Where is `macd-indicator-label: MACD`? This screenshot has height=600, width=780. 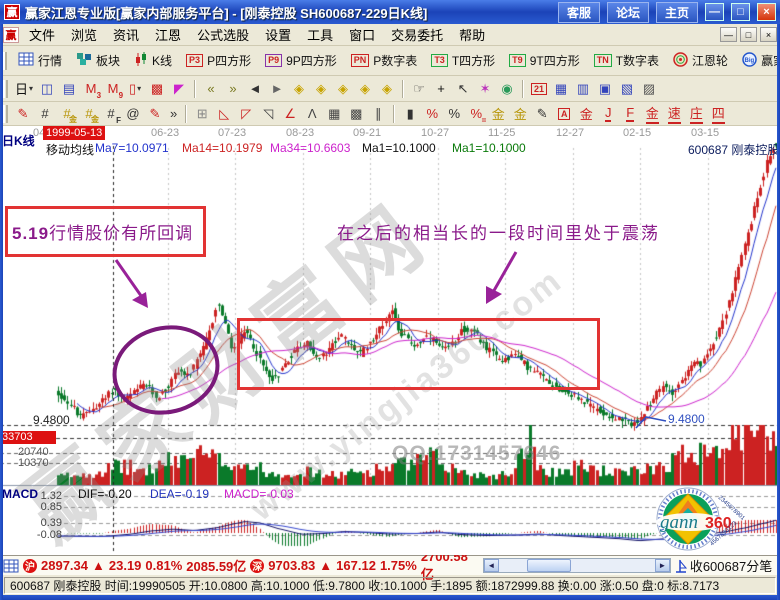
macd-indicator-label: MACD is located at coordinates (20, 494).